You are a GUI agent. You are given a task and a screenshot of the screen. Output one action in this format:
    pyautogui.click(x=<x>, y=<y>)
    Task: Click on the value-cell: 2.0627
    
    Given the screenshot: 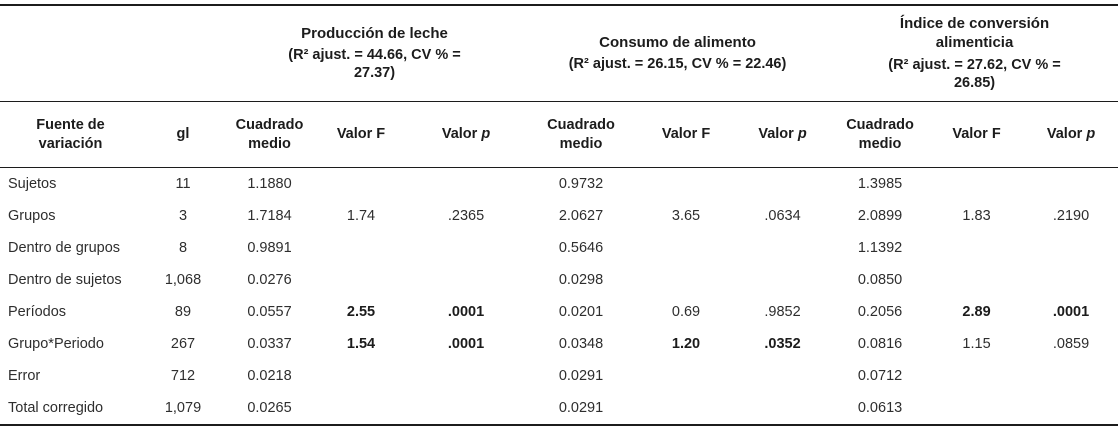 What is the action you would take?
    pyautogui.click(x=581, y=216)
    